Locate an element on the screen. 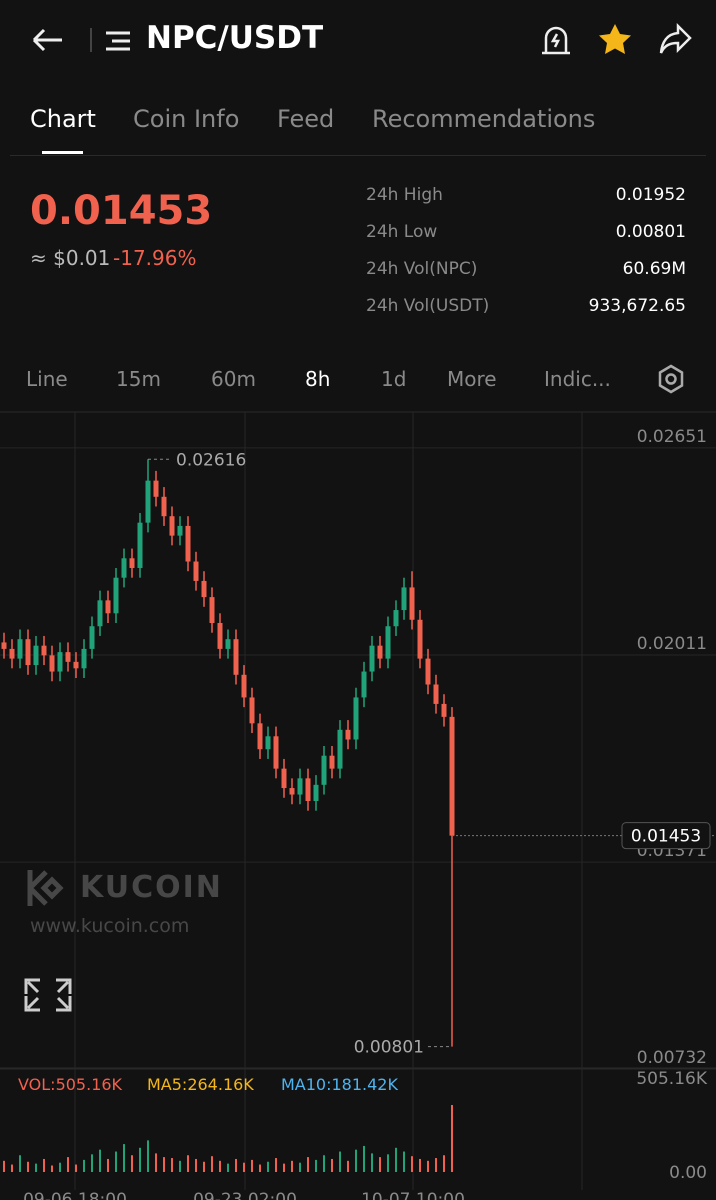  usd-price: ≈ $0.01 is located at coordinates (70, 258).